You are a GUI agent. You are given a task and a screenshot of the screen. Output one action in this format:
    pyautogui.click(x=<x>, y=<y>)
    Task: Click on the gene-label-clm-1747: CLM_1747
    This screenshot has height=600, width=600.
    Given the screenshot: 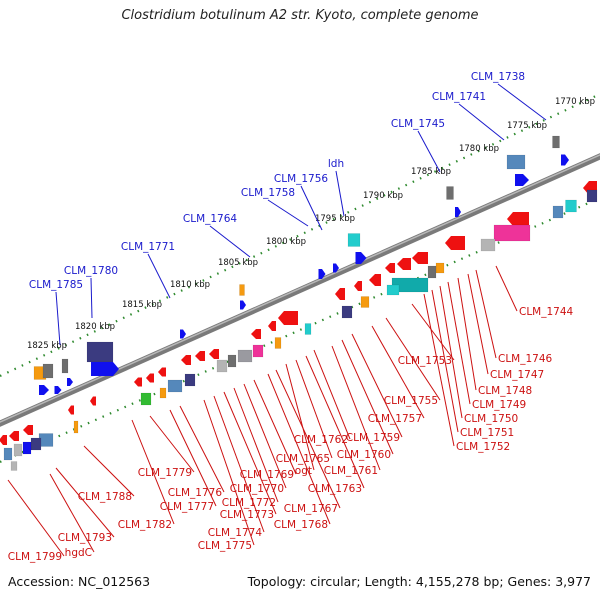 What is the action you would take?
    pyautogui.click(x=517, y=375)
    